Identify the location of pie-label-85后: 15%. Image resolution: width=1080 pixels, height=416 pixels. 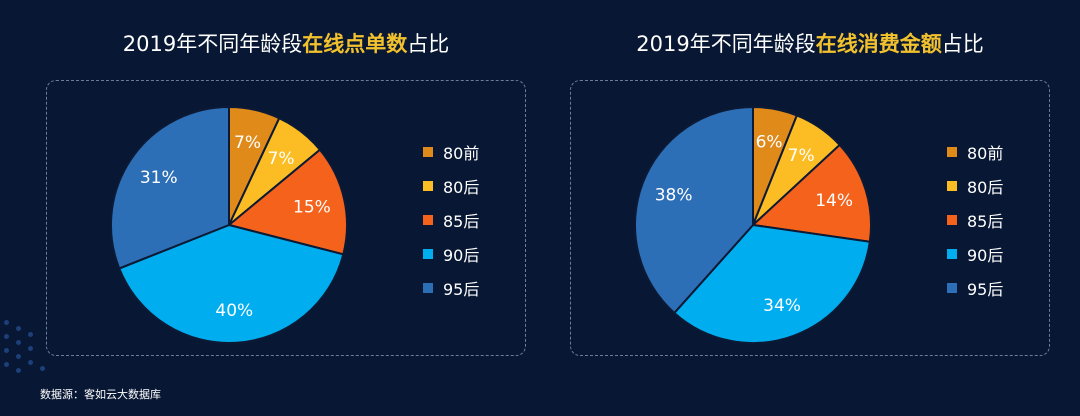
(312, 207).